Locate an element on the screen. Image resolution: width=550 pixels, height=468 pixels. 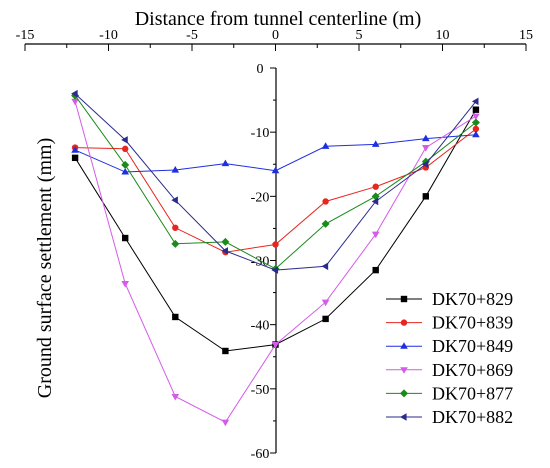
y-tick-label: -60 is located at coordinates (260, 454).